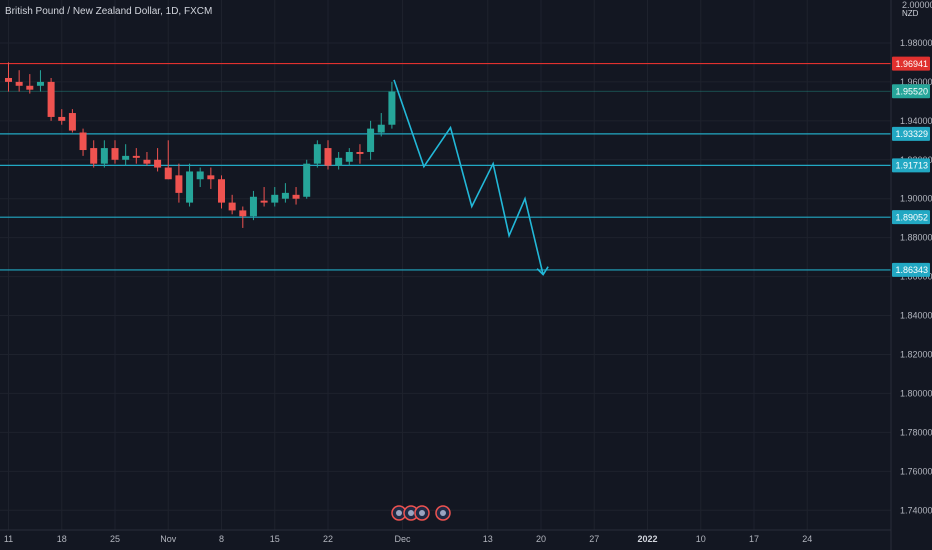  I want to click on level-price-text: 1.89052, so click(911, 217).